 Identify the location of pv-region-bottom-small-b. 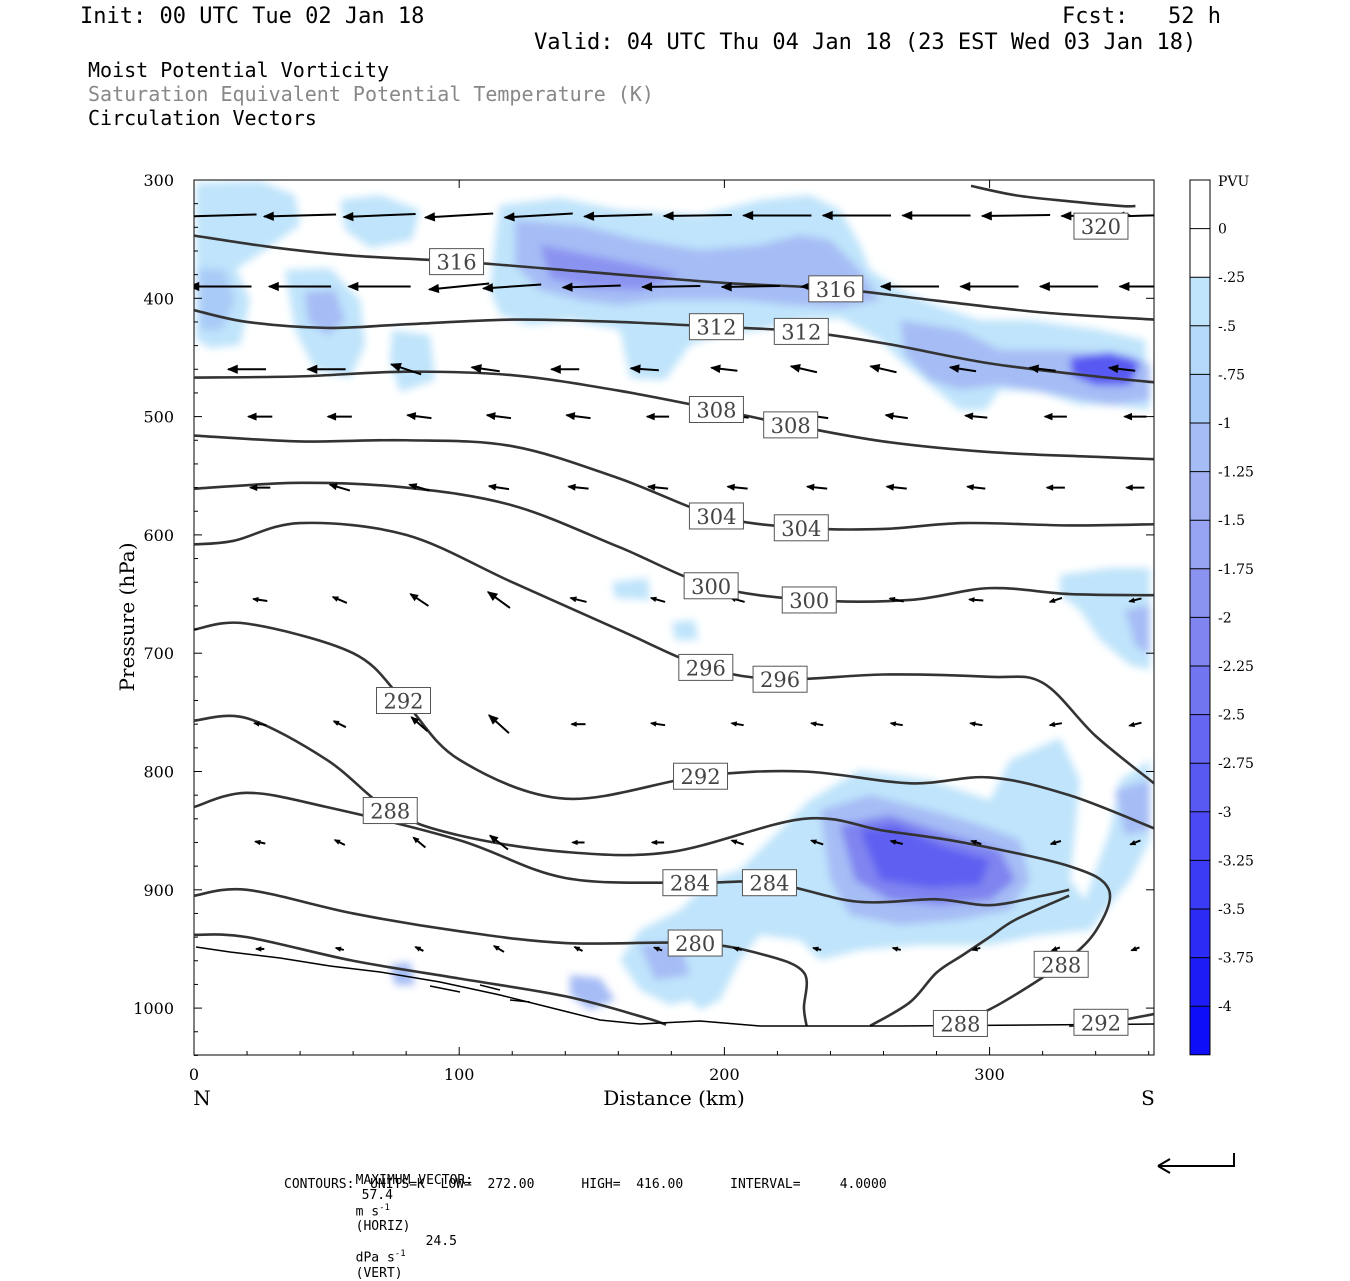
(402, 973).